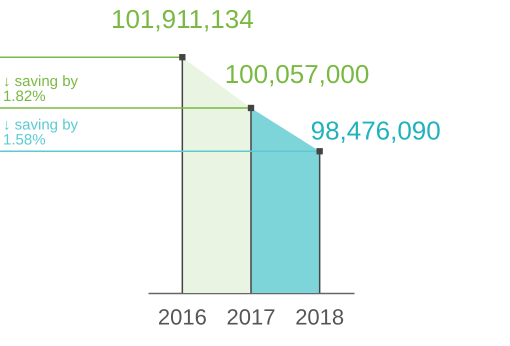 This screenshot has height=346, width=510. What do you see at coordinates (182, 317) in the screenshot?
I see `x-tick-label: 2016` at bounding box center [182, 317].